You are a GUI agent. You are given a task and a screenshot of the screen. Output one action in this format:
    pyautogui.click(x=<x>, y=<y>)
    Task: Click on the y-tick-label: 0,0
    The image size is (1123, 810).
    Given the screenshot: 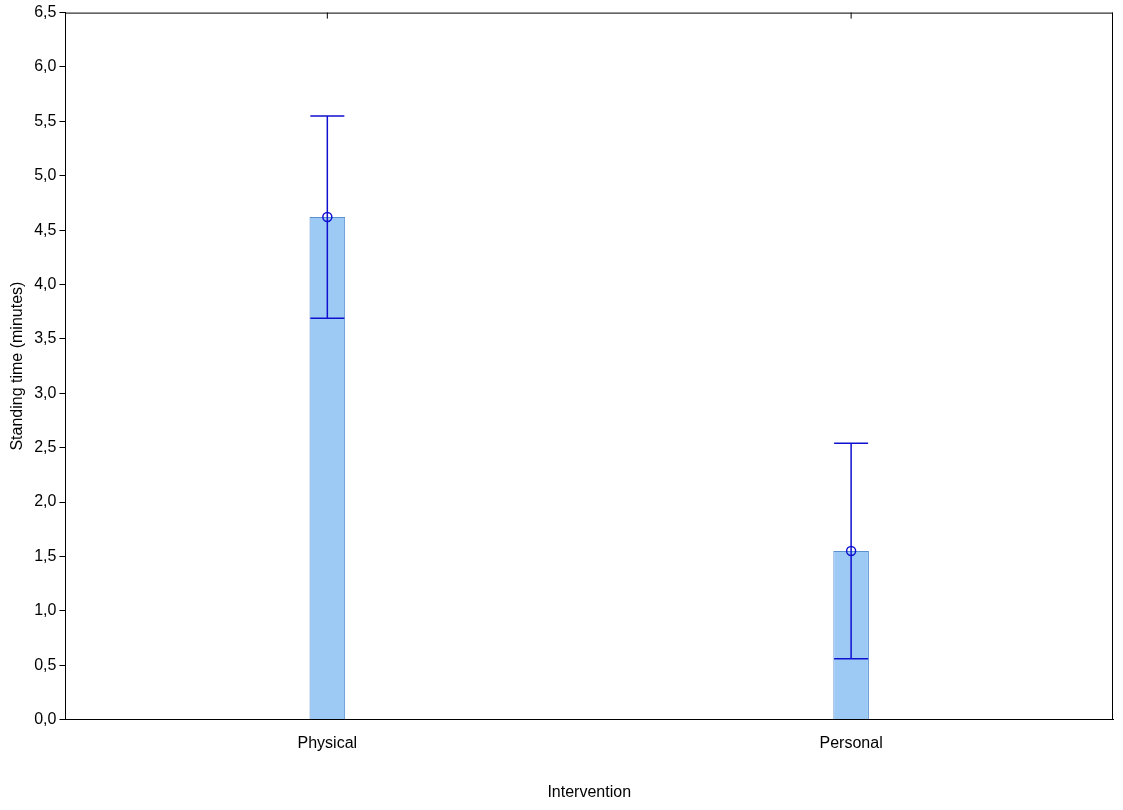 What is the action you would take?
    pyautogui.click(x=45, y=719)
    